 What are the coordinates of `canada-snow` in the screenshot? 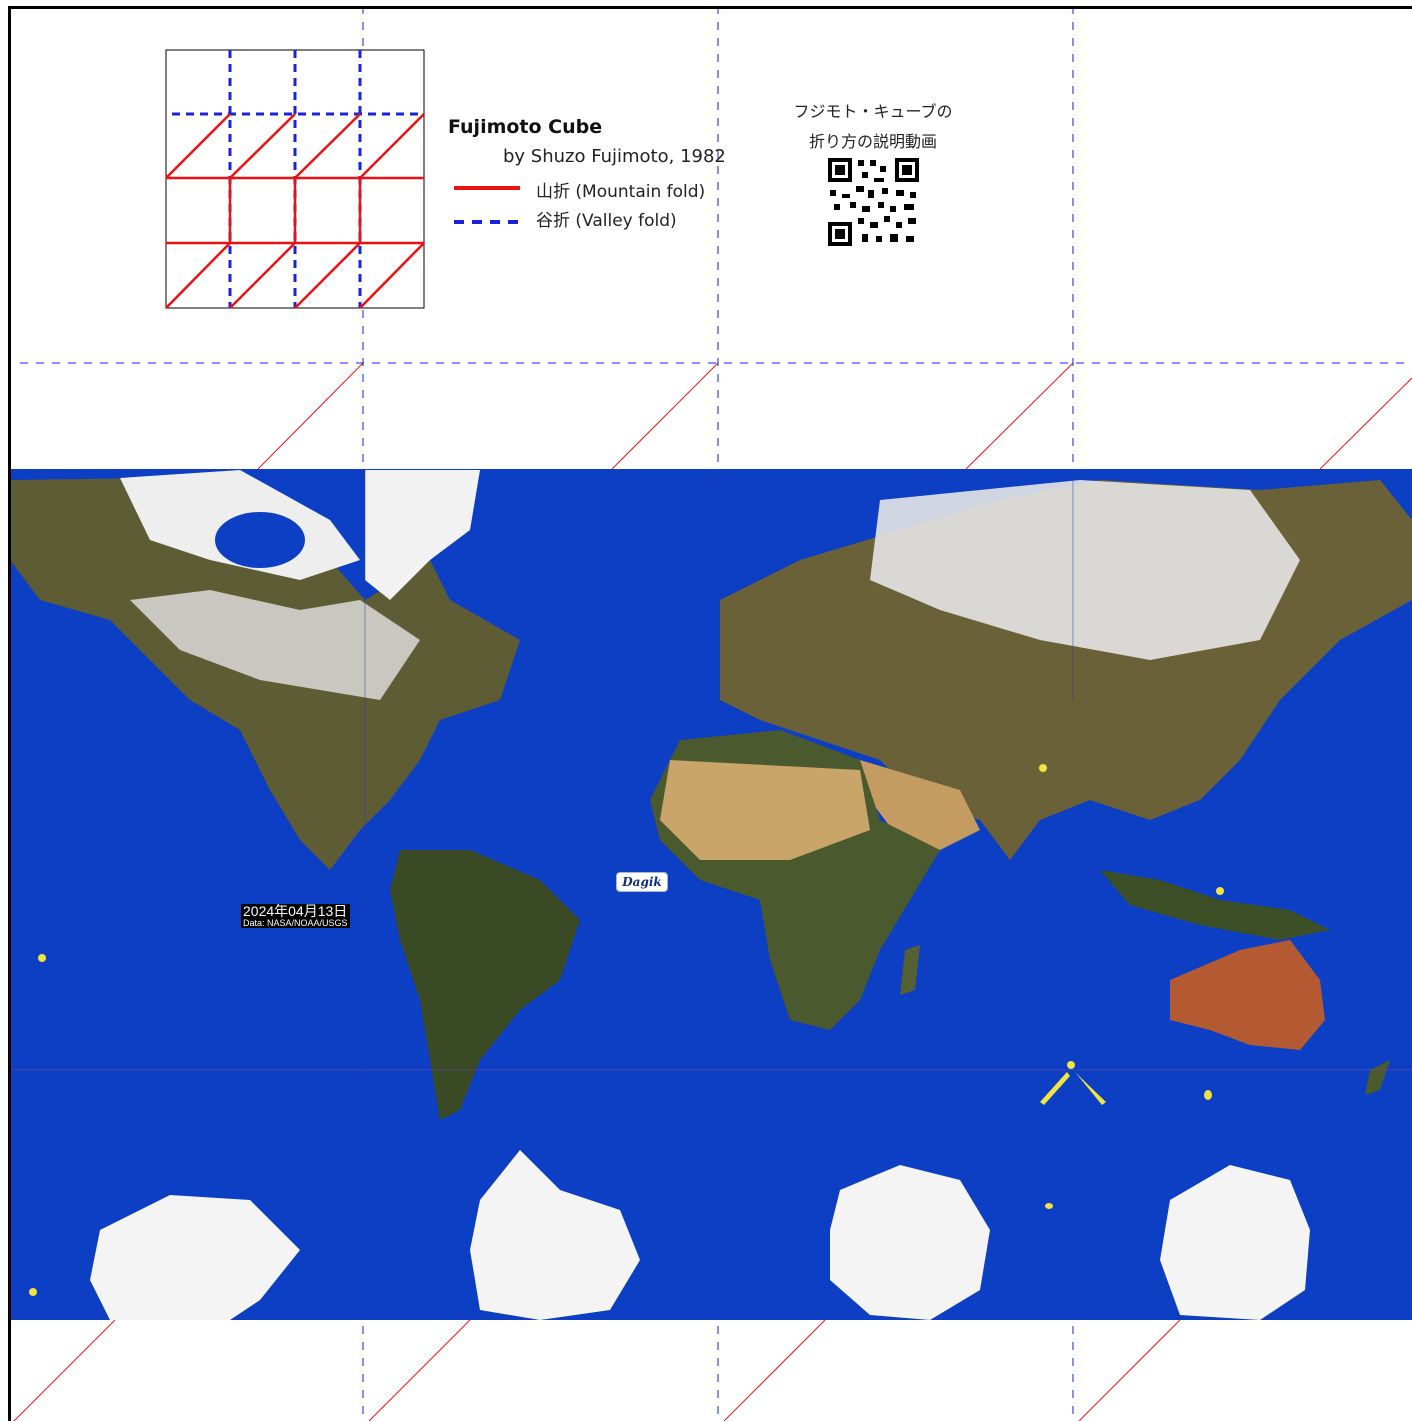 It's located at (275, 645).